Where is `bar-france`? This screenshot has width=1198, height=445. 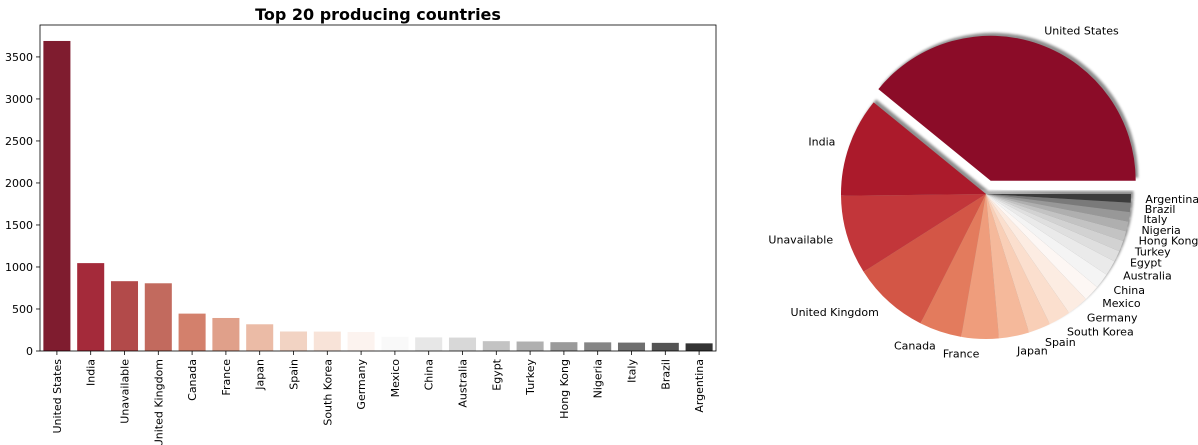
bar-france is located at coordinates (226, 334).